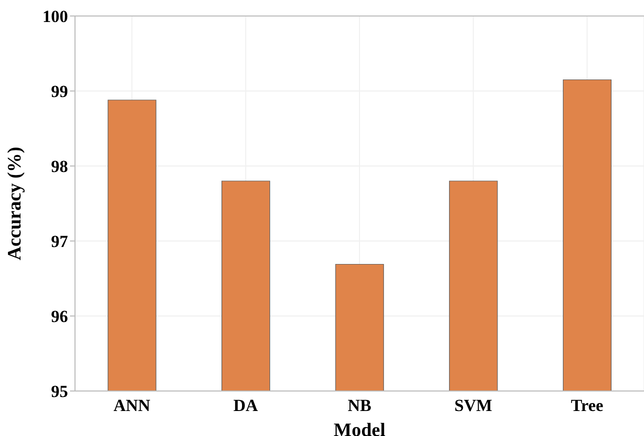 This screenshot has width=644, height=436. Describe the element at coordinates (59, 392) in the screenshot. I see `y-tick-label: 95` at that location.